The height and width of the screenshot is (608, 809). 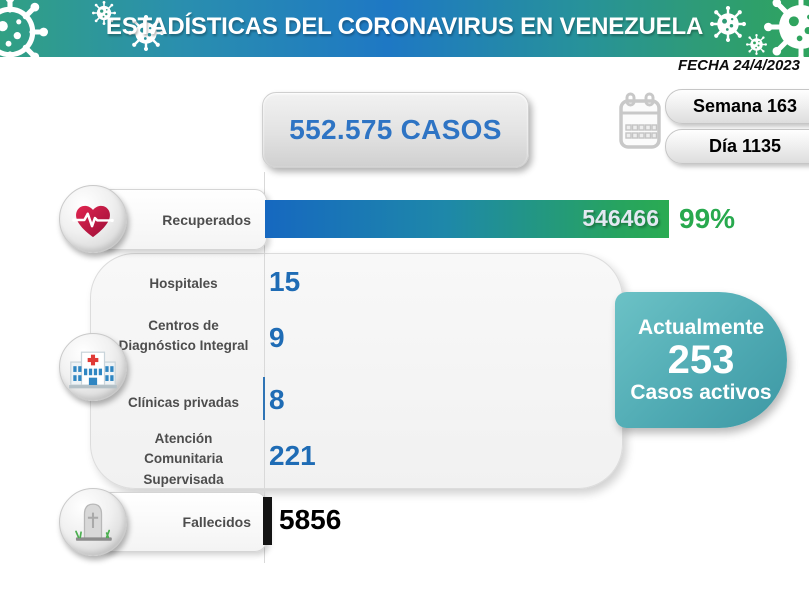 What do you see at coordinates (640, 120) in the screenshot?
I see `calendar-icon` at bounding box center [640, 120].